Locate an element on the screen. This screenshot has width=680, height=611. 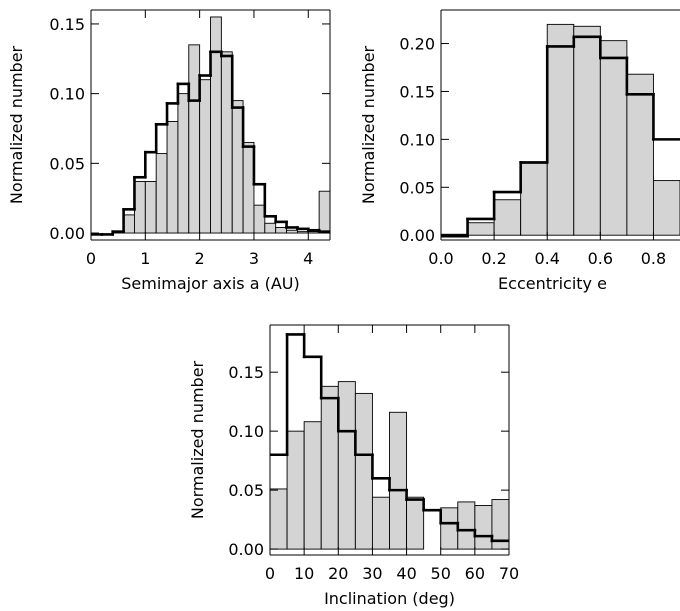
x-tick-label: 0.4 is located at coordinates (546, 258).